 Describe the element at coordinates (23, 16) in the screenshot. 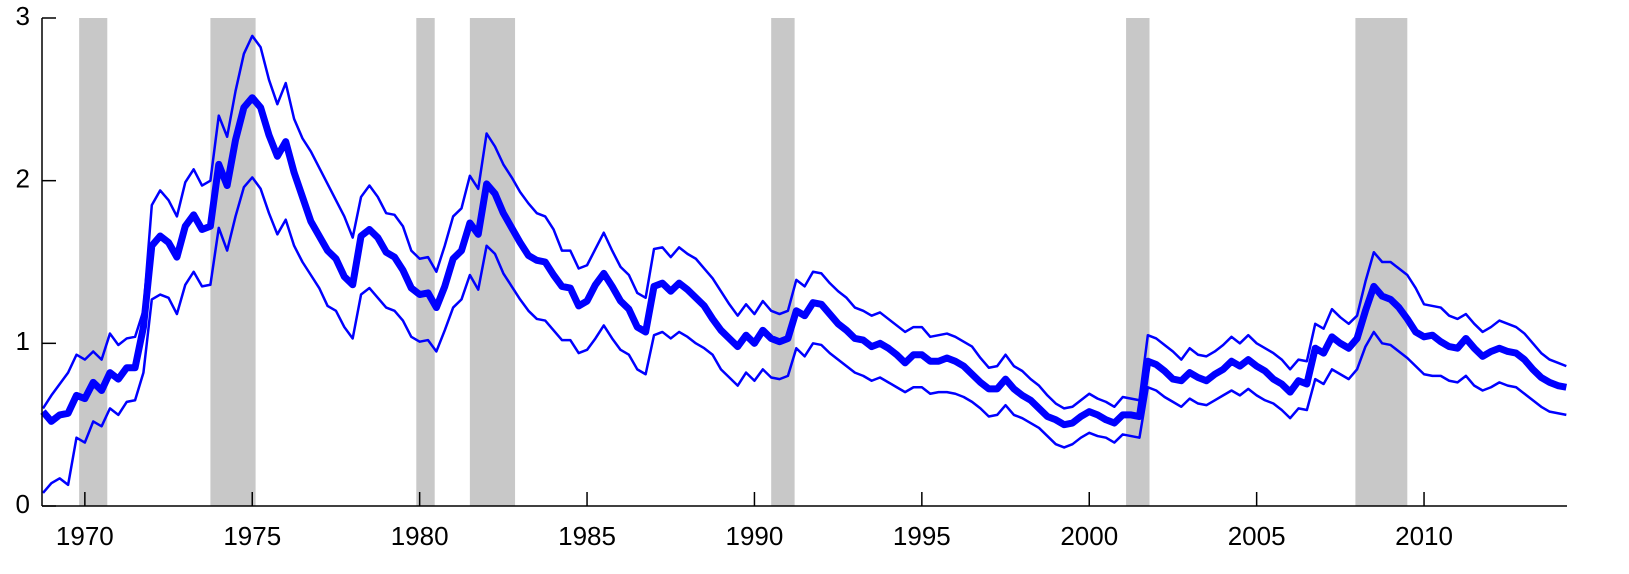

I see `y-tick-label: 3` at that location.